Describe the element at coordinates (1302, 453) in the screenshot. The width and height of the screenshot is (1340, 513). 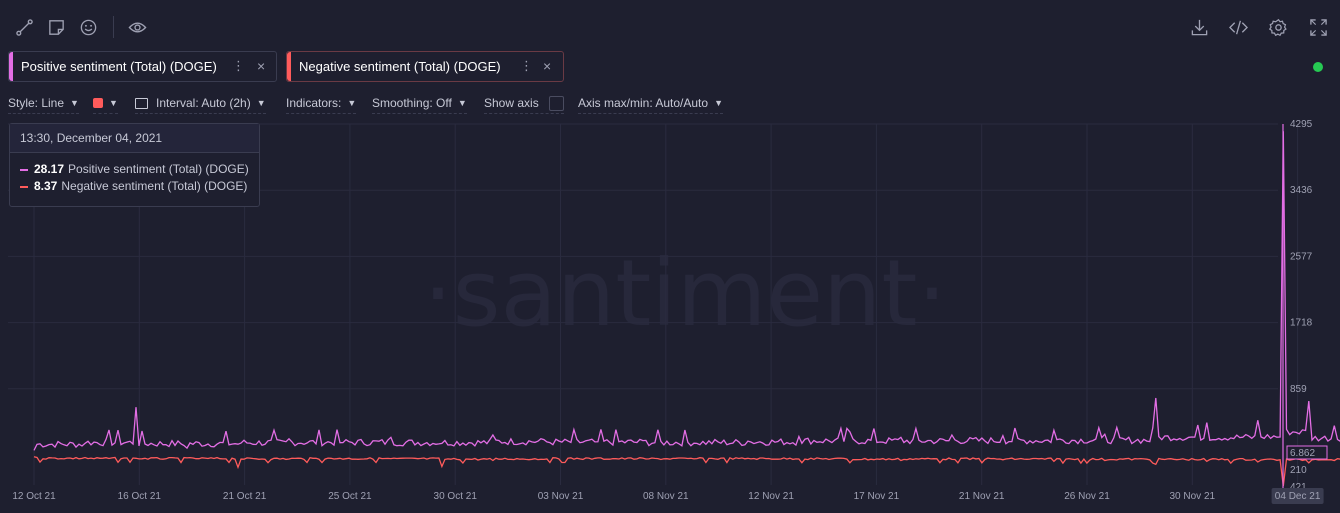
I see `current-value-text: 6.862` at that location.